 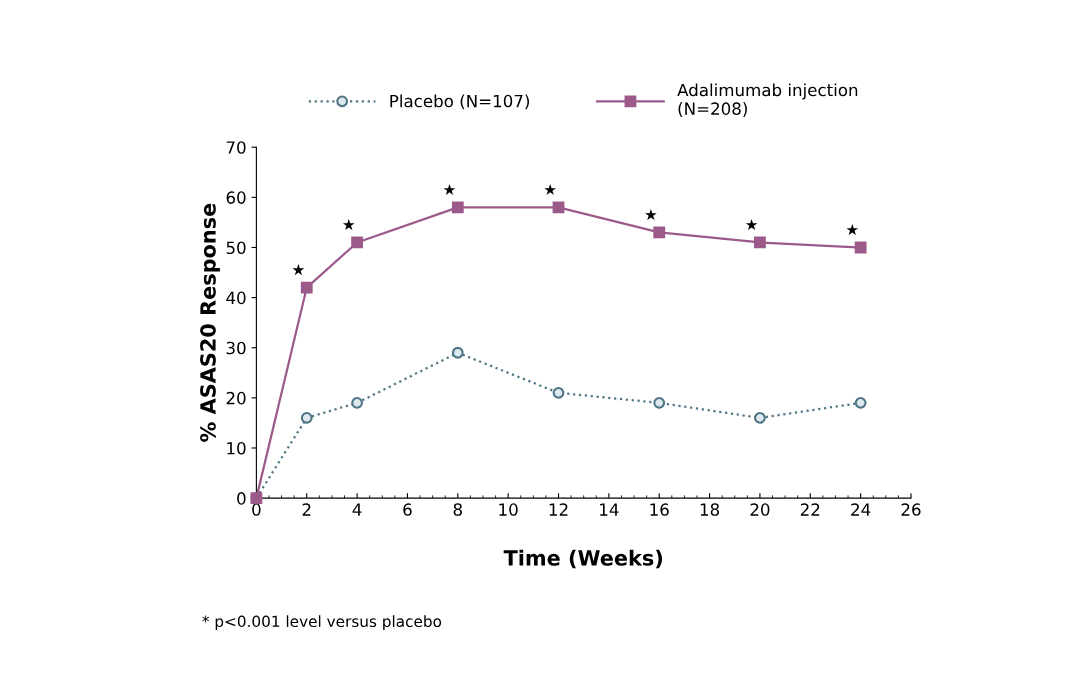 What do you see at coordinates (236, 197) in the screenshot?
I see `y-tick-label: 60` at bounding box center [236, 197].